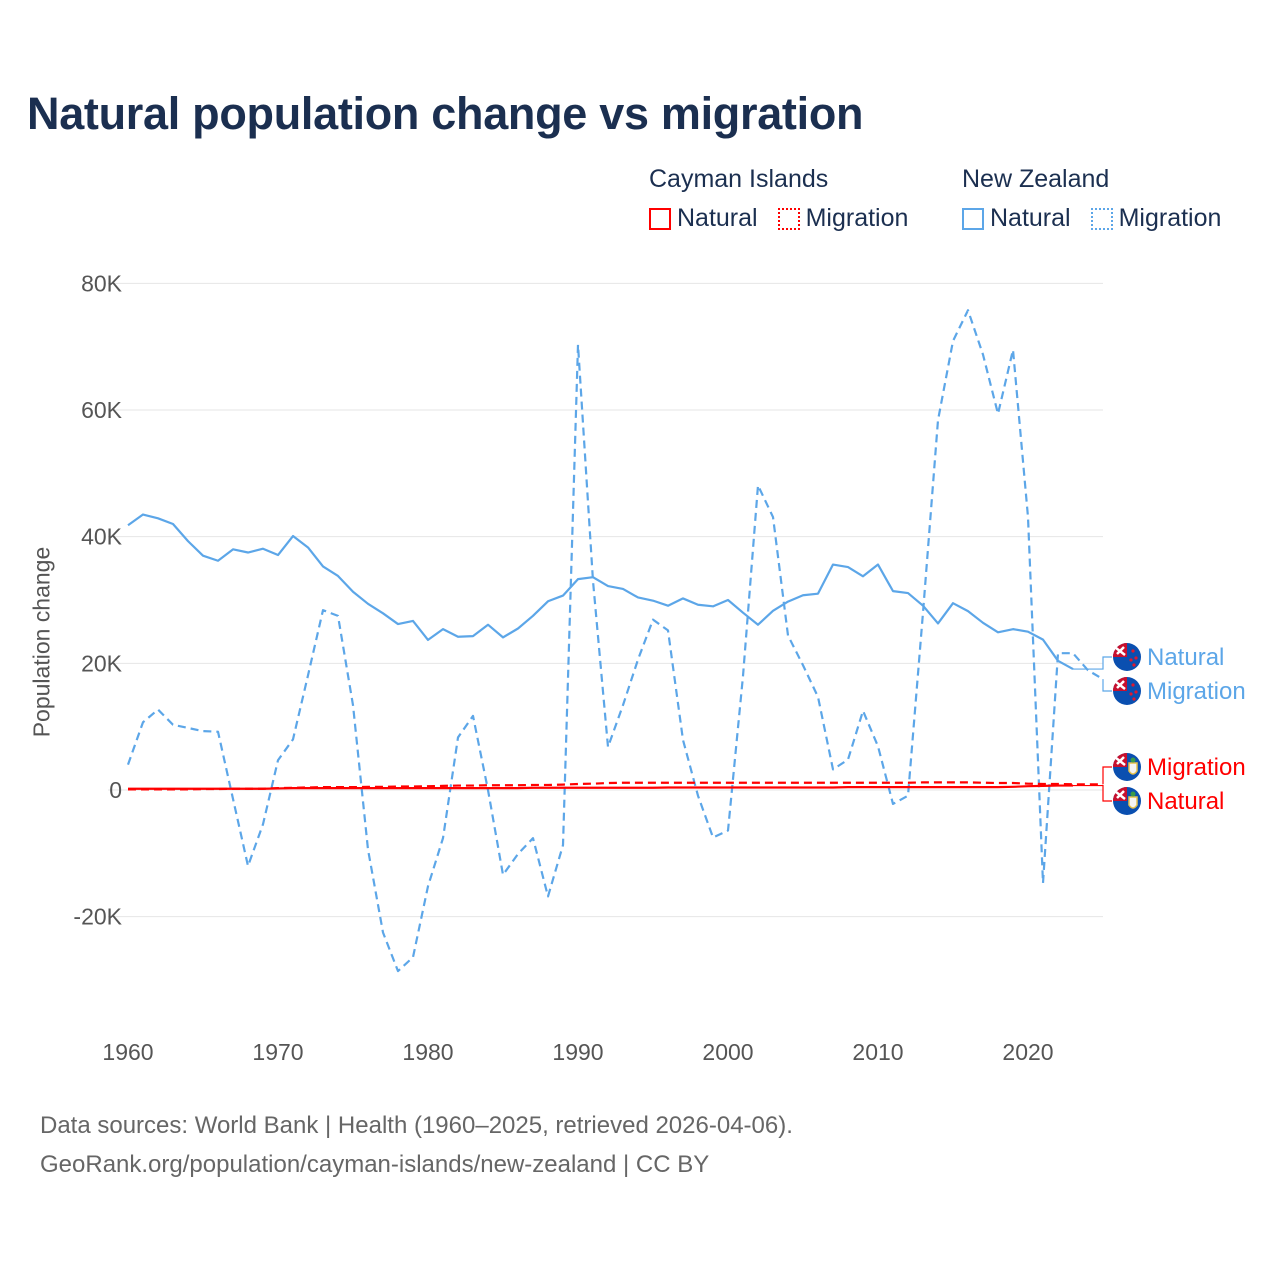 Image resolution: width=1280 pixels, height=1280 pixels. I want to click on chart-title: Natural population change vs migration, so click(445, 113).